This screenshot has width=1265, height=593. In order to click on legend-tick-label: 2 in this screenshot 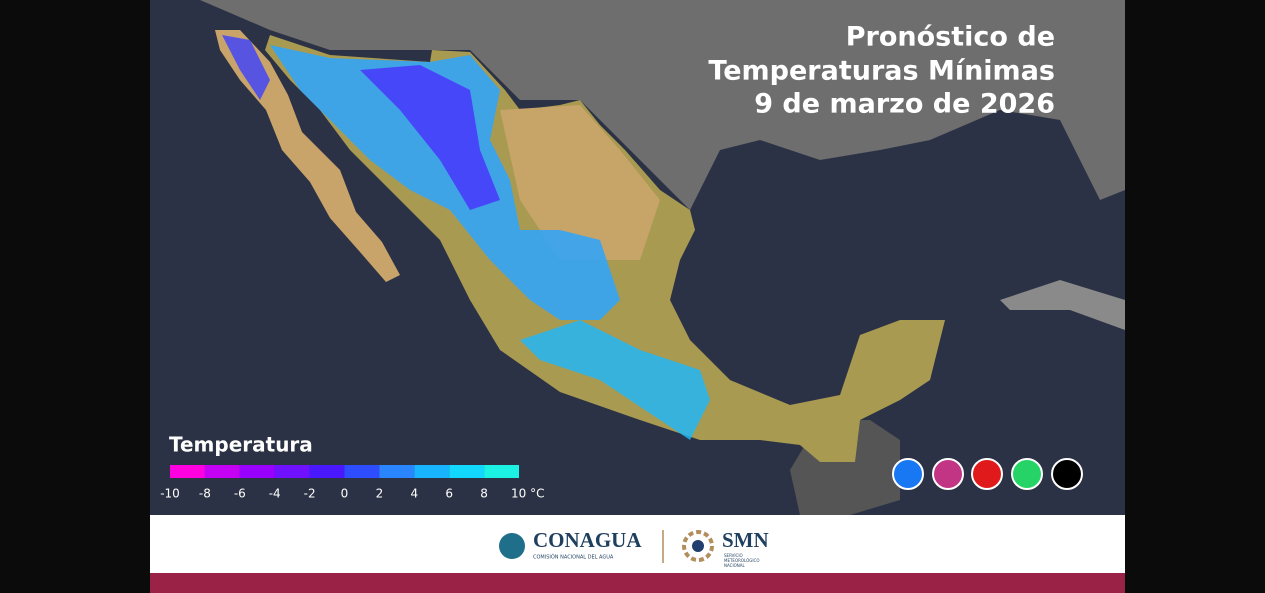, I will do `click(380, 494)`.